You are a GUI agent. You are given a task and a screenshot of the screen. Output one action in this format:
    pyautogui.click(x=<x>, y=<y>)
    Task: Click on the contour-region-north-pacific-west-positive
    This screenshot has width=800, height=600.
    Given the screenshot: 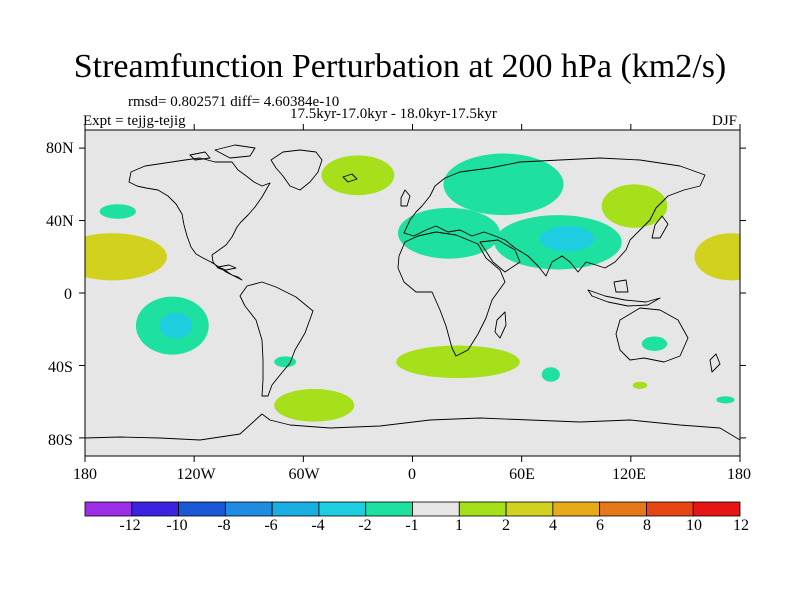 What is the action you would take?
    pyautogui.click(x=717, y=257)
    